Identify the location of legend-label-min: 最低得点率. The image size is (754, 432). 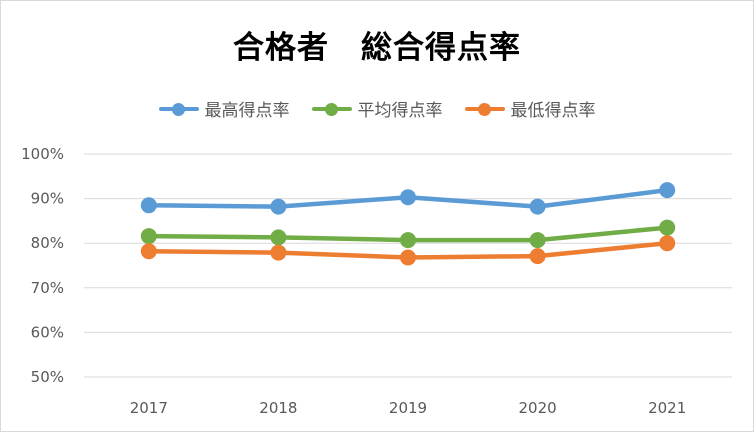
(553, 111).